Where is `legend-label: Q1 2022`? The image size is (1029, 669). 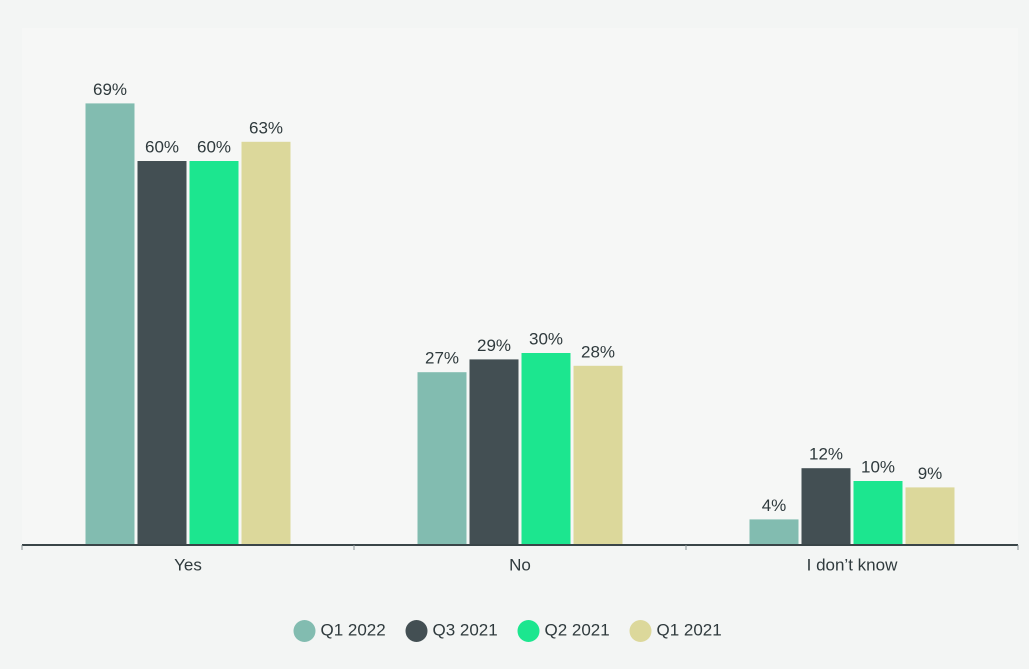
legend-label: Q1 2022 is located at coordinates (353, 629).